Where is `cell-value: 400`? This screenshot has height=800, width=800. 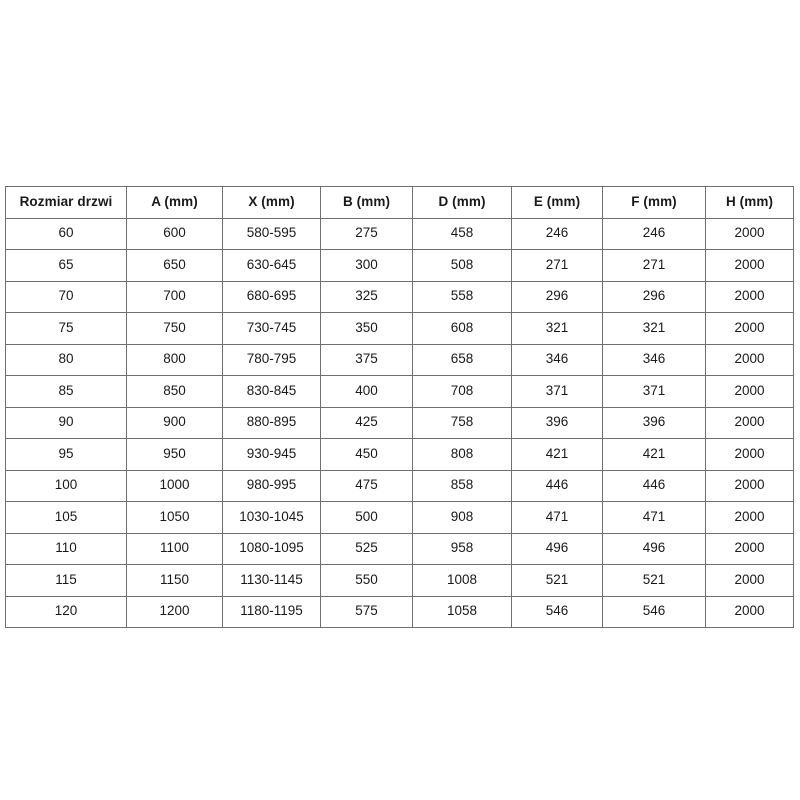 cell-value: 400 is located at coordinates (366, 391).